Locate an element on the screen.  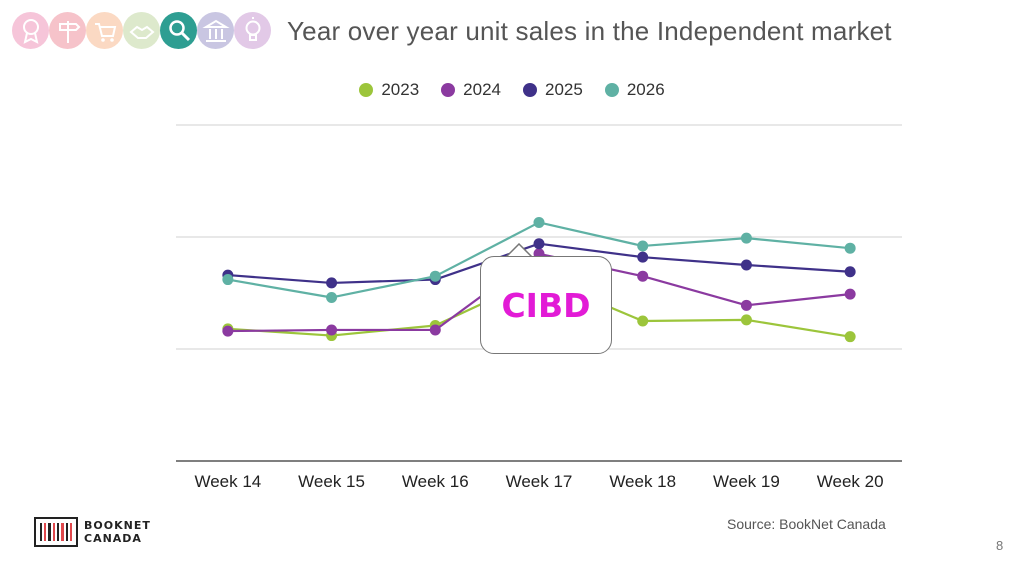
legend-item-2024: 2024 is located at coordinates (471, 90).